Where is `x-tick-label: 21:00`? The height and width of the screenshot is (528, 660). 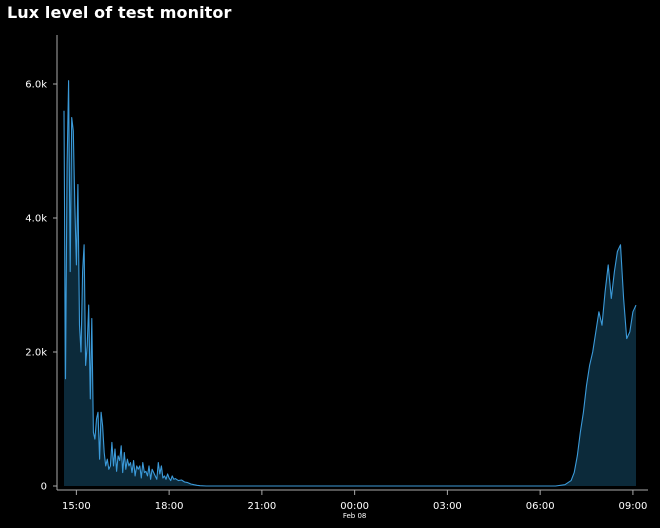 x-tick-label: 21:00 is located at coordinates (261, 506).